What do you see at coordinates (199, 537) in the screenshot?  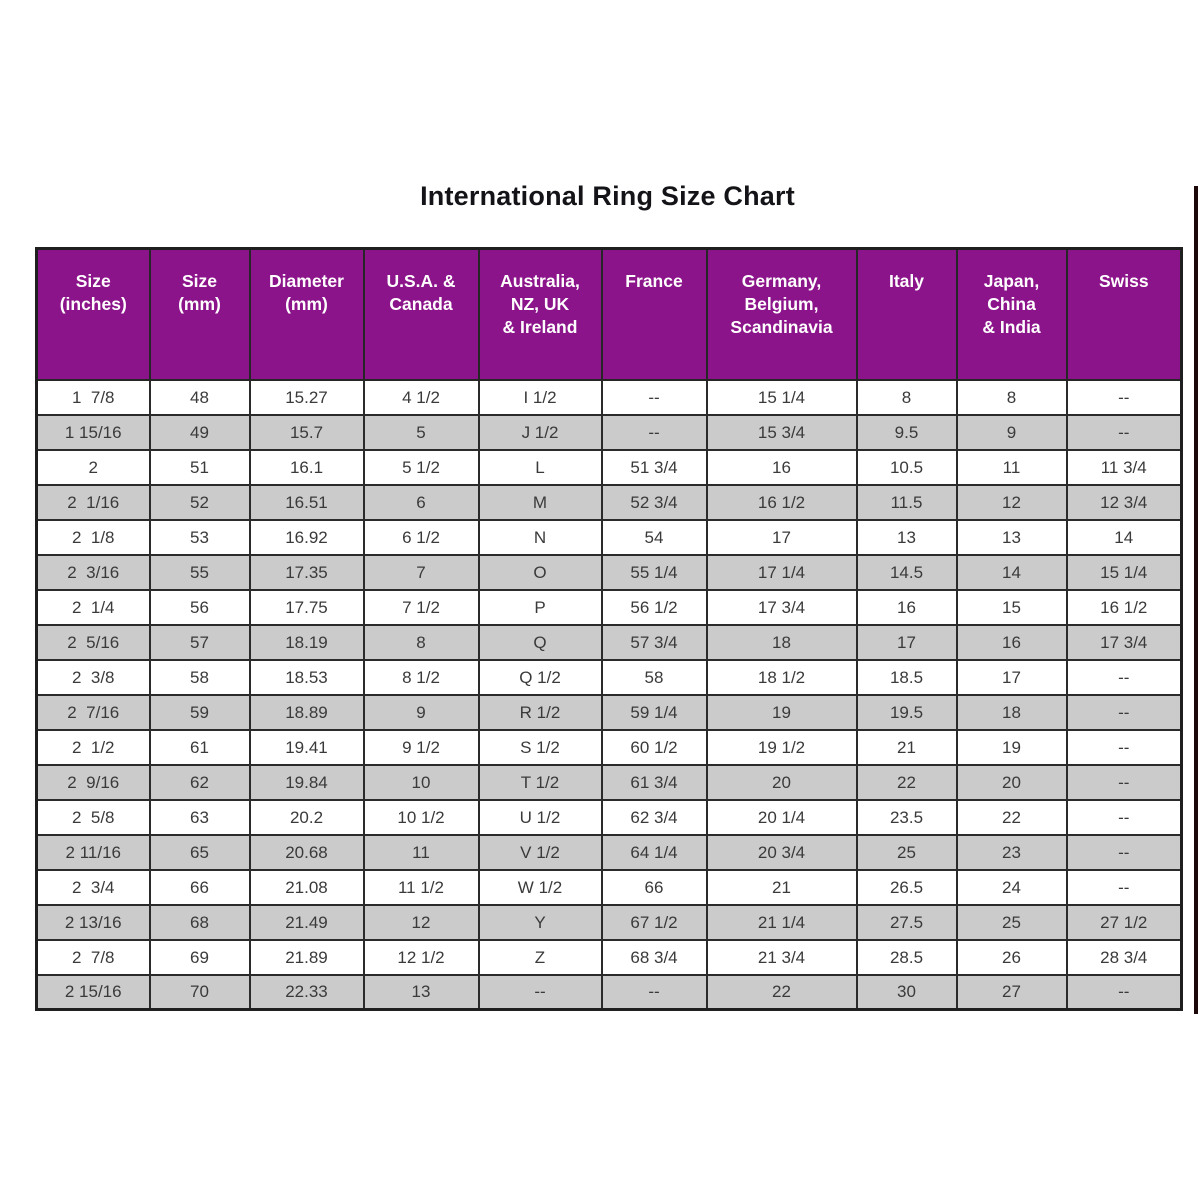 I see `table-cell: 53` at bounding box center [199, 537].